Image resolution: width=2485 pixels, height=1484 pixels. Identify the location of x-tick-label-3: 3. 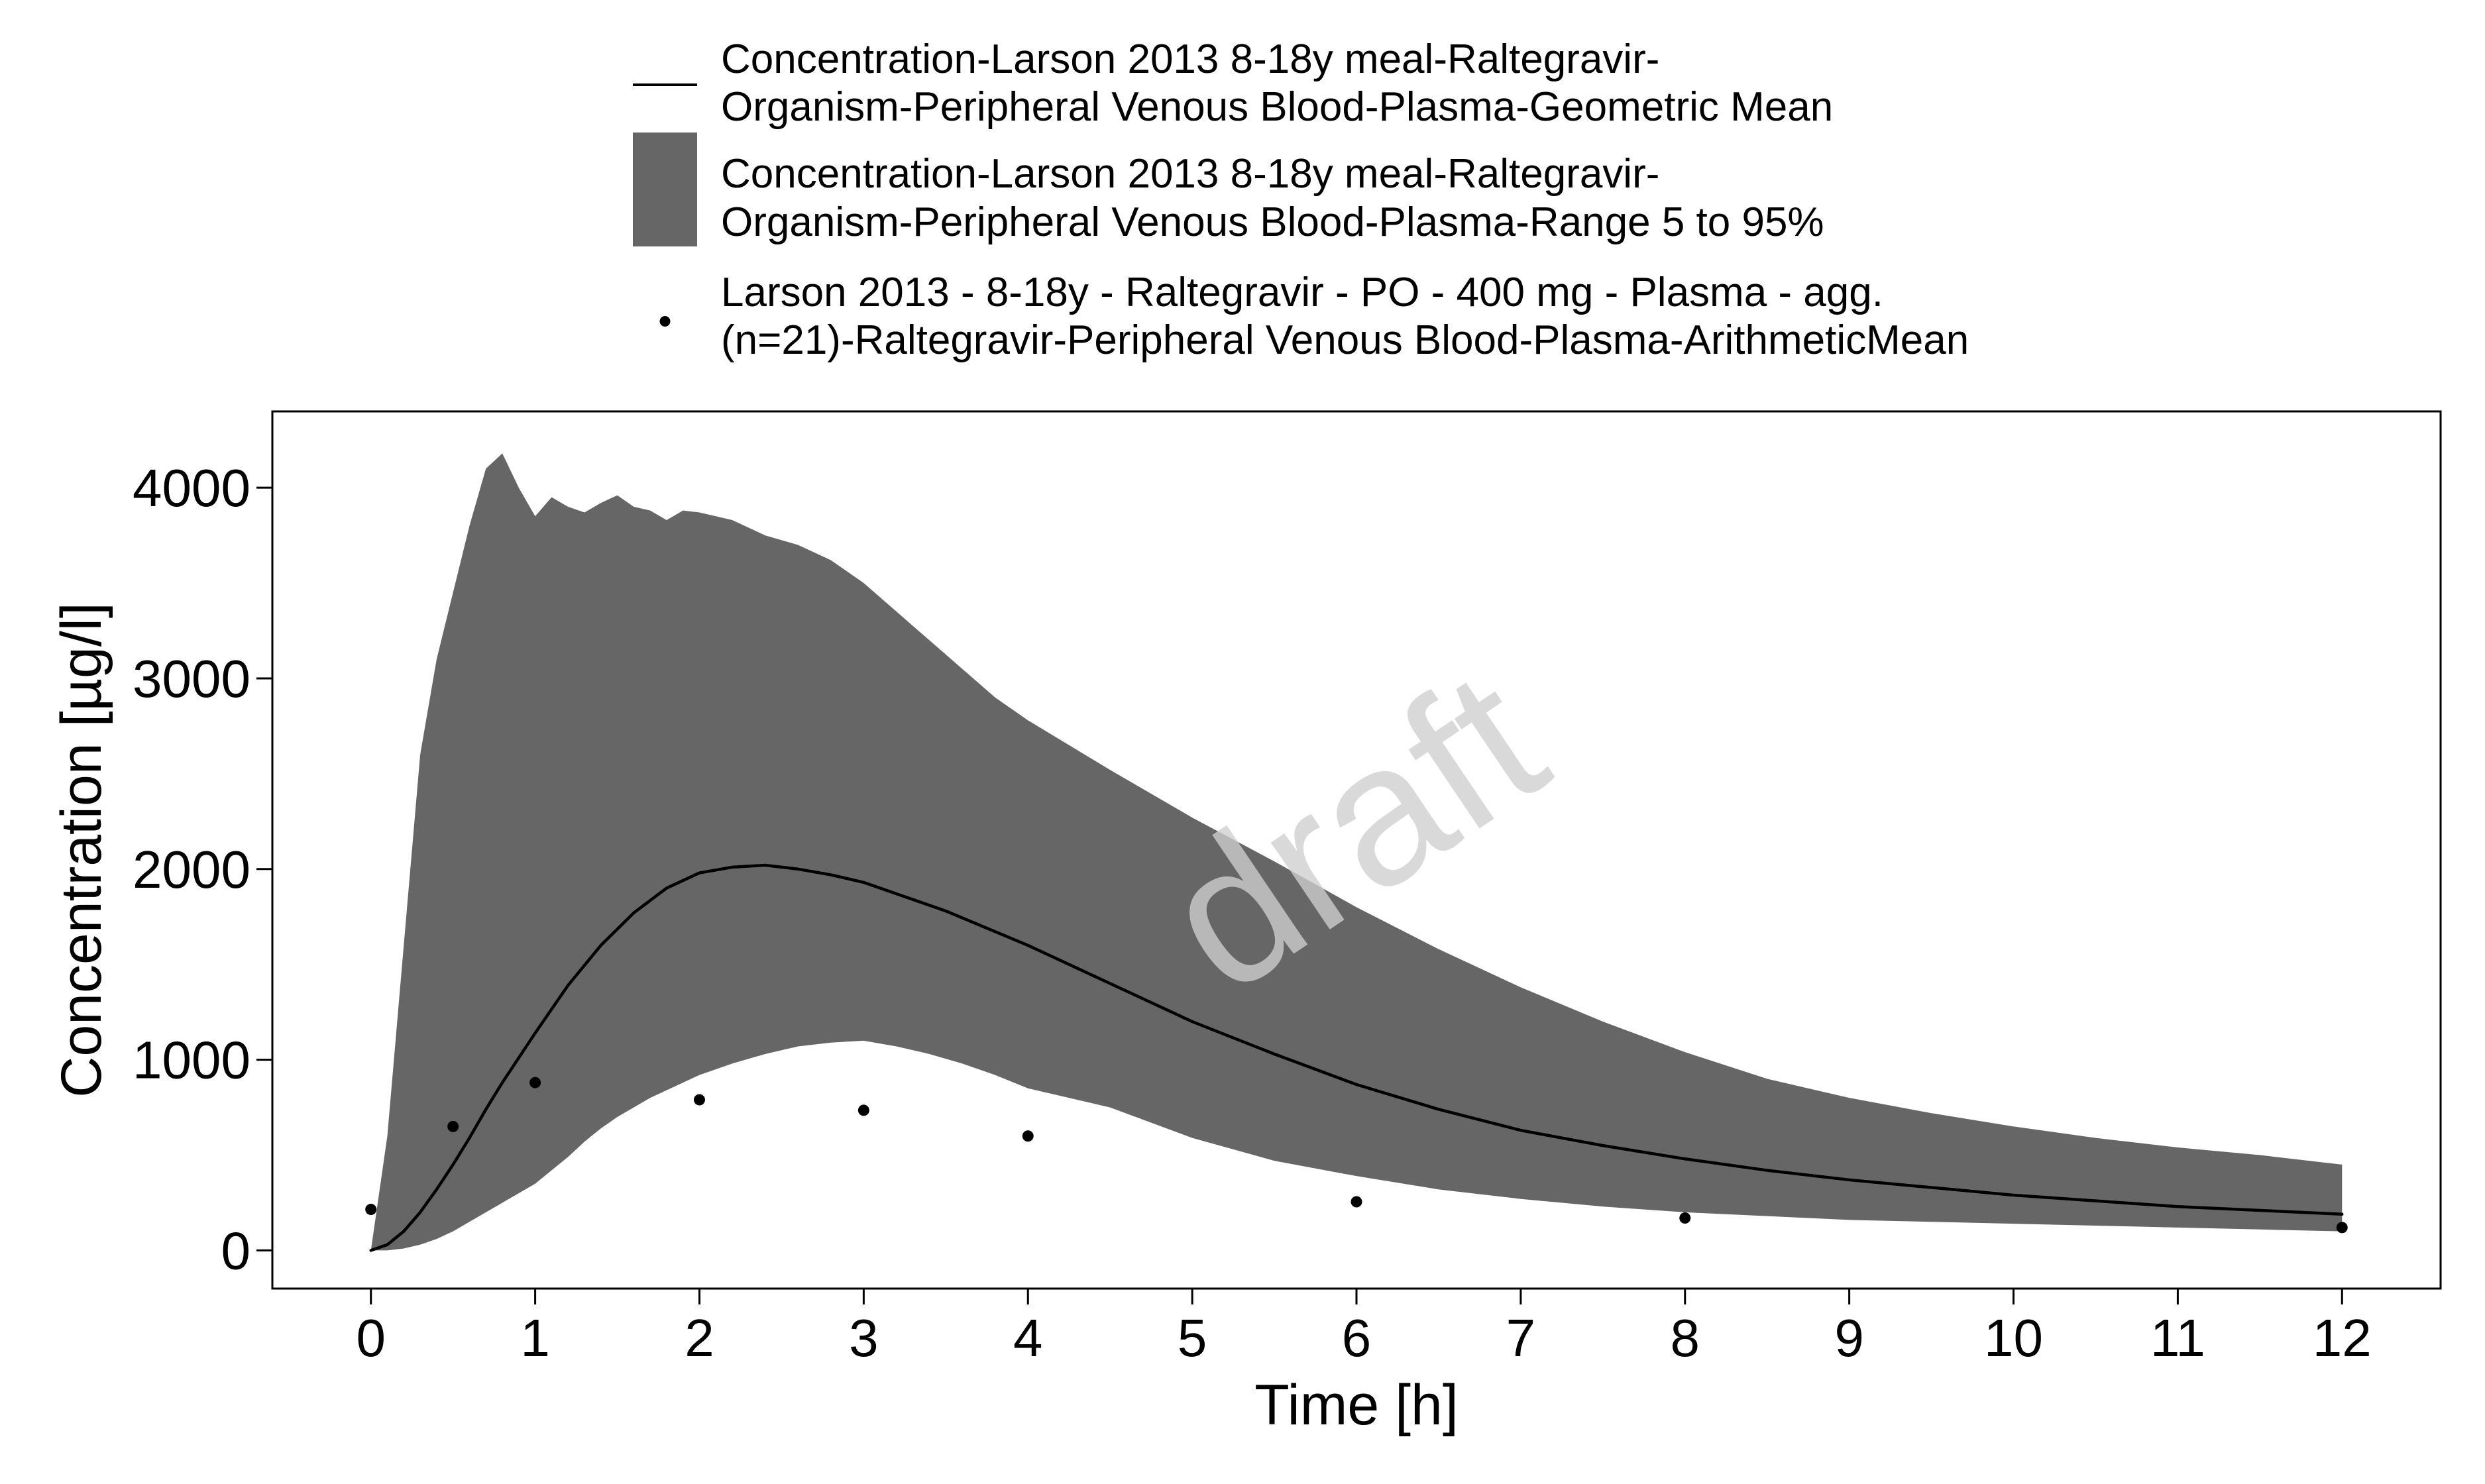
(864, 1337).